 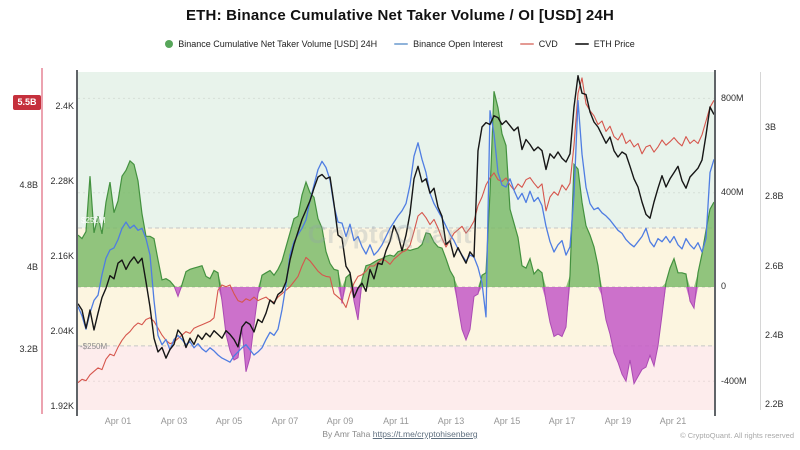 I want to click on copyright-text: © CryptoQuant. All rights reserved, so click(x=737, y=435).